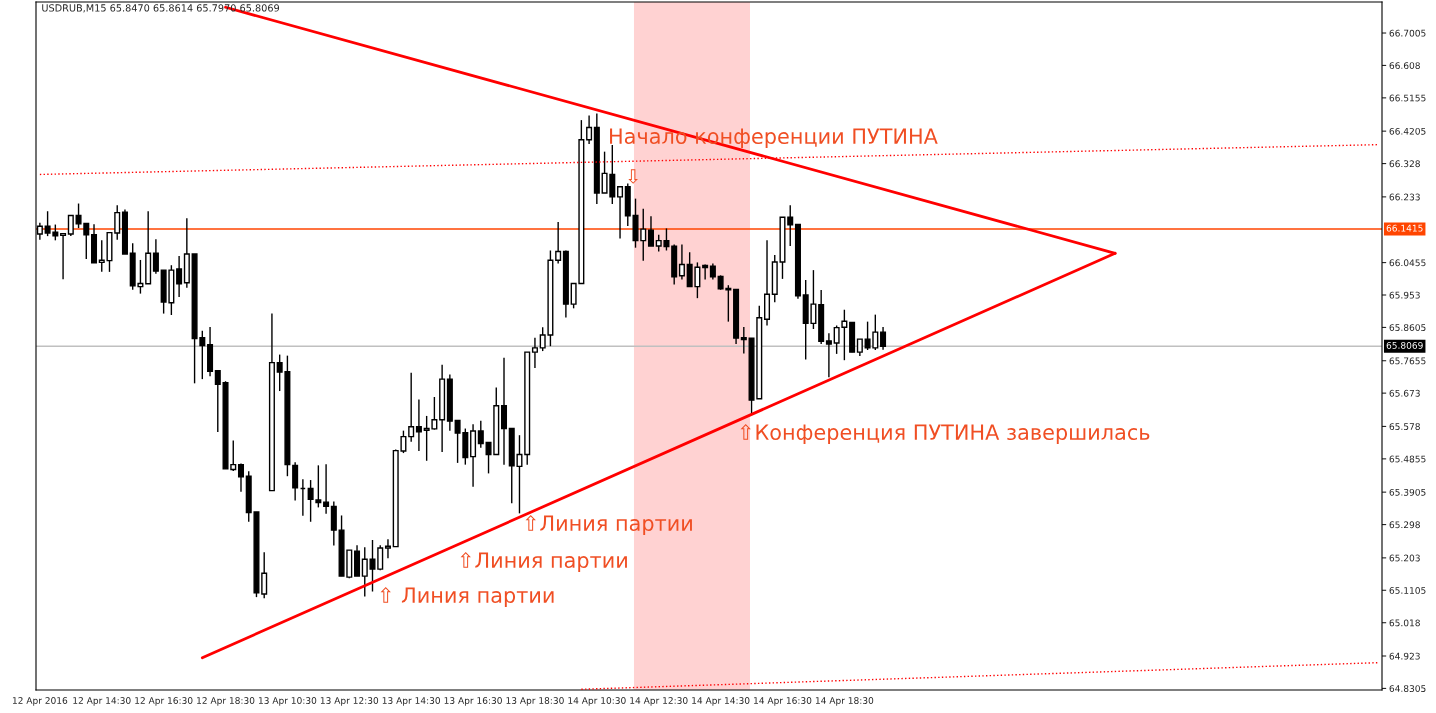 This screenshot has height=713, width=1436. What do you see at coordinates (1407, 361) in the screenshot?
I see `y-tick-label: 65.7655` at bounding box center [1407, 361].